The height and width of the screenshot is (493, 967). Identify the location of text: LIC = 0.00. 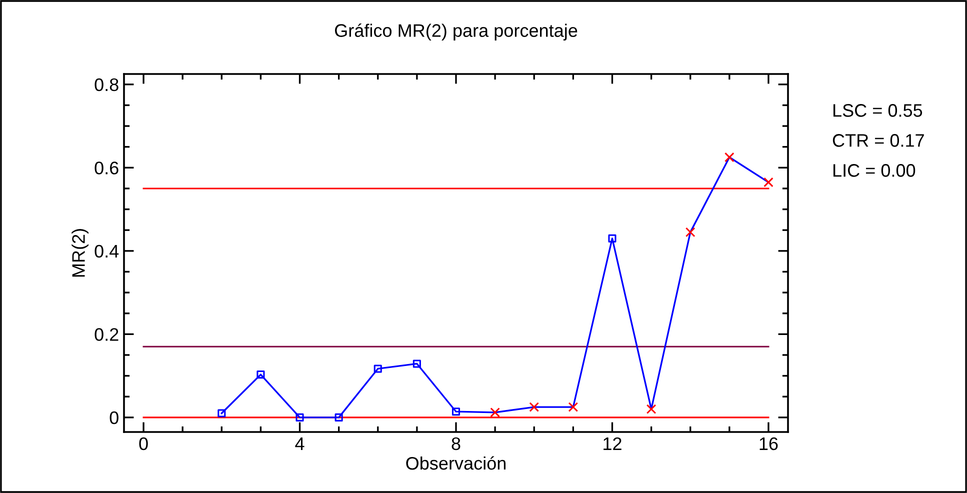
(874, 170).